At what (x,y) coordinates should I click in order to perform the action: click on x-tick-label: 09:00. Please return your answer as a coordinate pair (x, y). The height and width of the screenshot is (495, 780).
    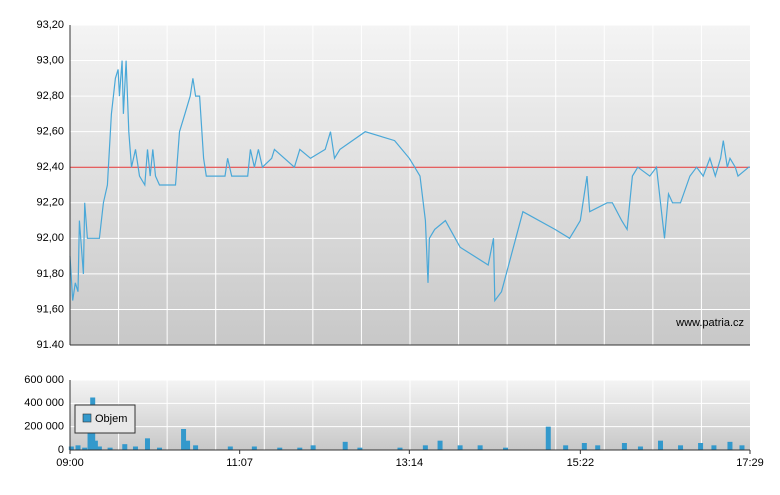
    Looking at the image, I should click on (70, 463).